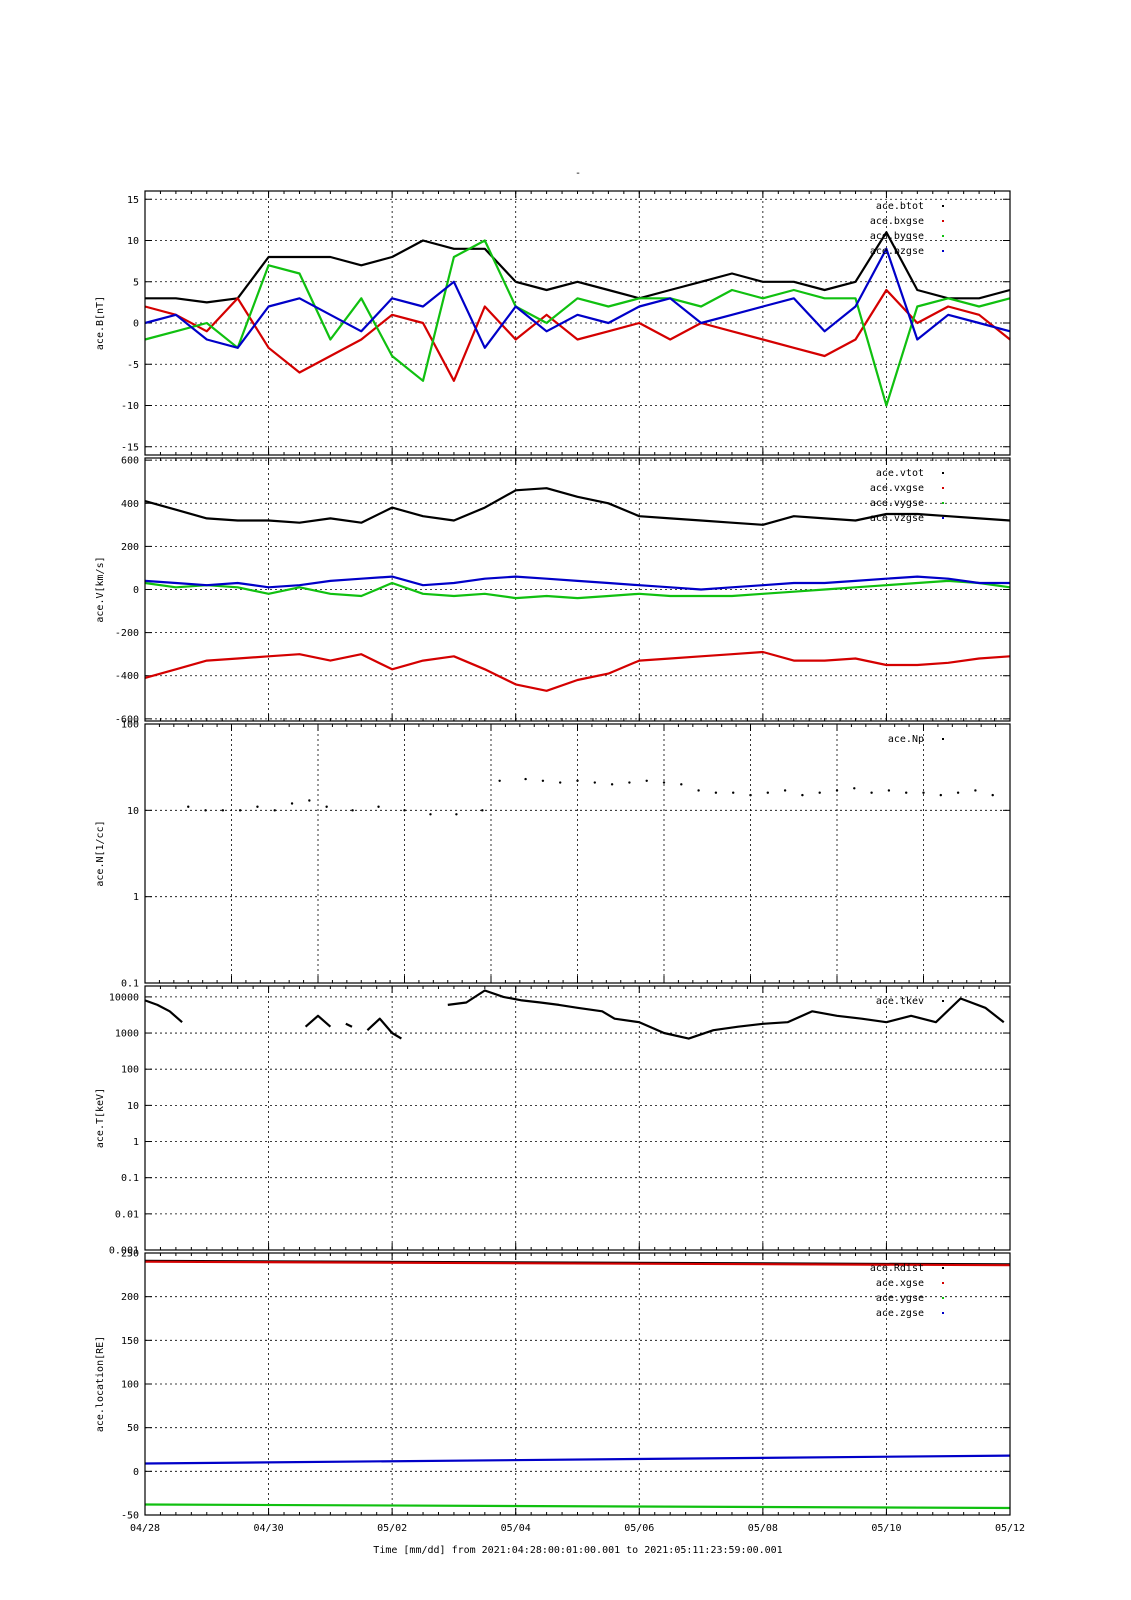 This screenshot has height=1600, width=1131. Describe the element at coordinates (553, 855) in the screenshot. I see `panel-3: 100 10 1 0.1 ace.N[1/cc] ace.Np` at that location.